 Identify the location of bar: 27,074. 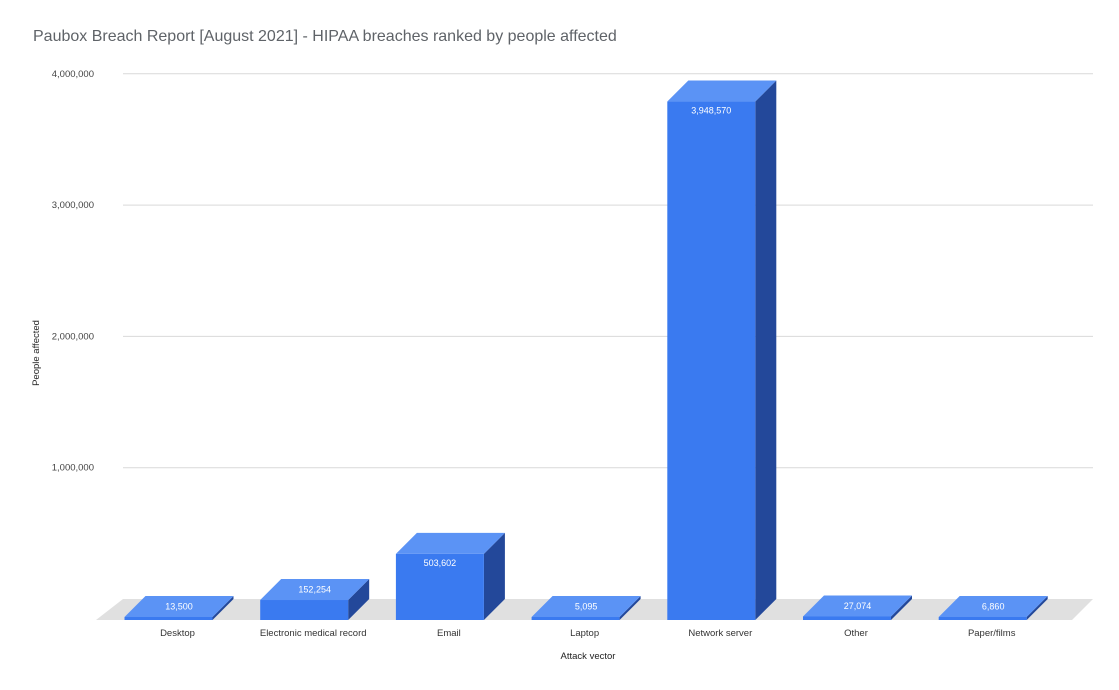
(857, 607).